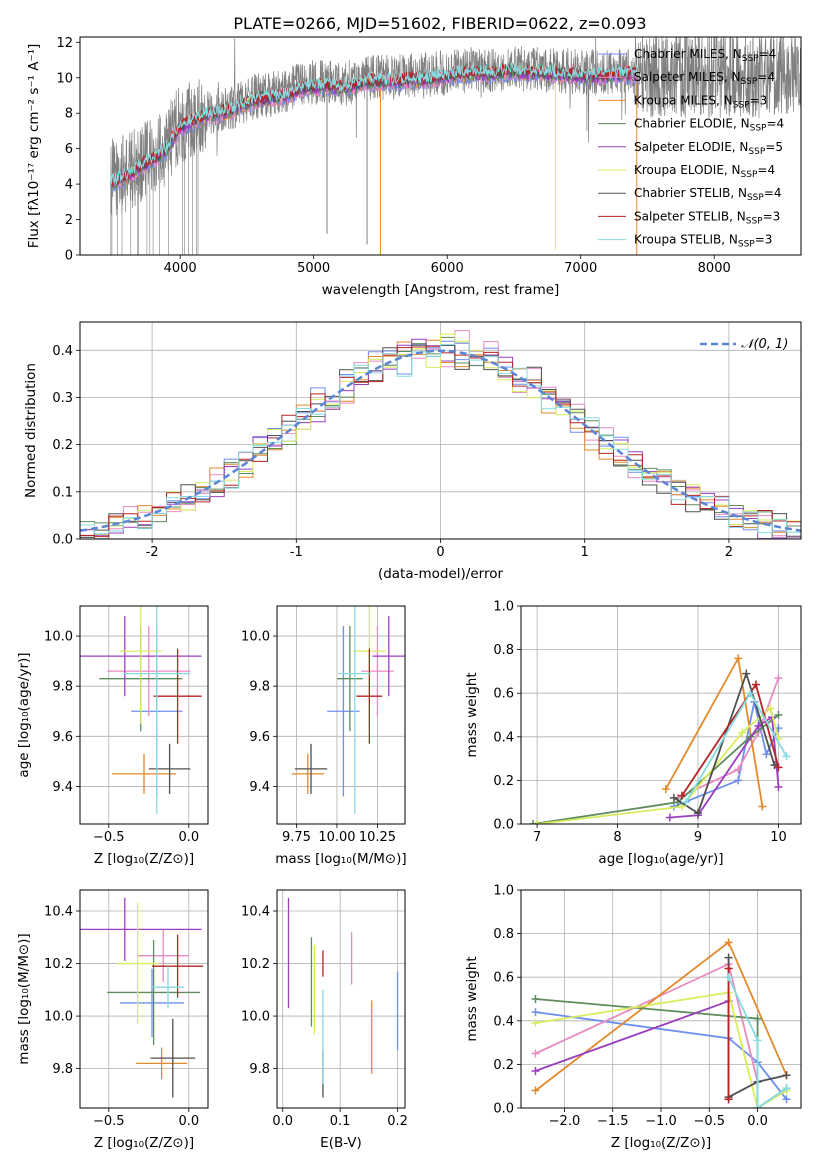  I want to click on x-tick-label: −2.0, so click(565, 1121).